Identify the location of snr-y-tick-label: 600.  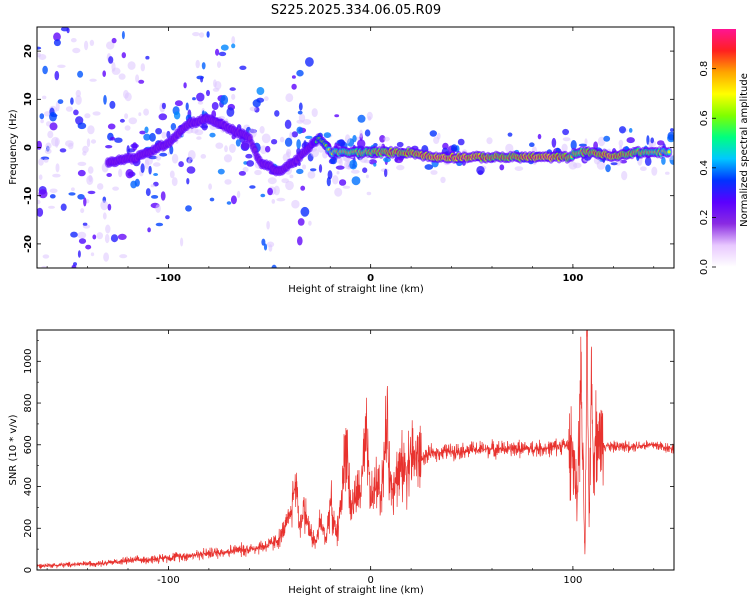
(28, 444).